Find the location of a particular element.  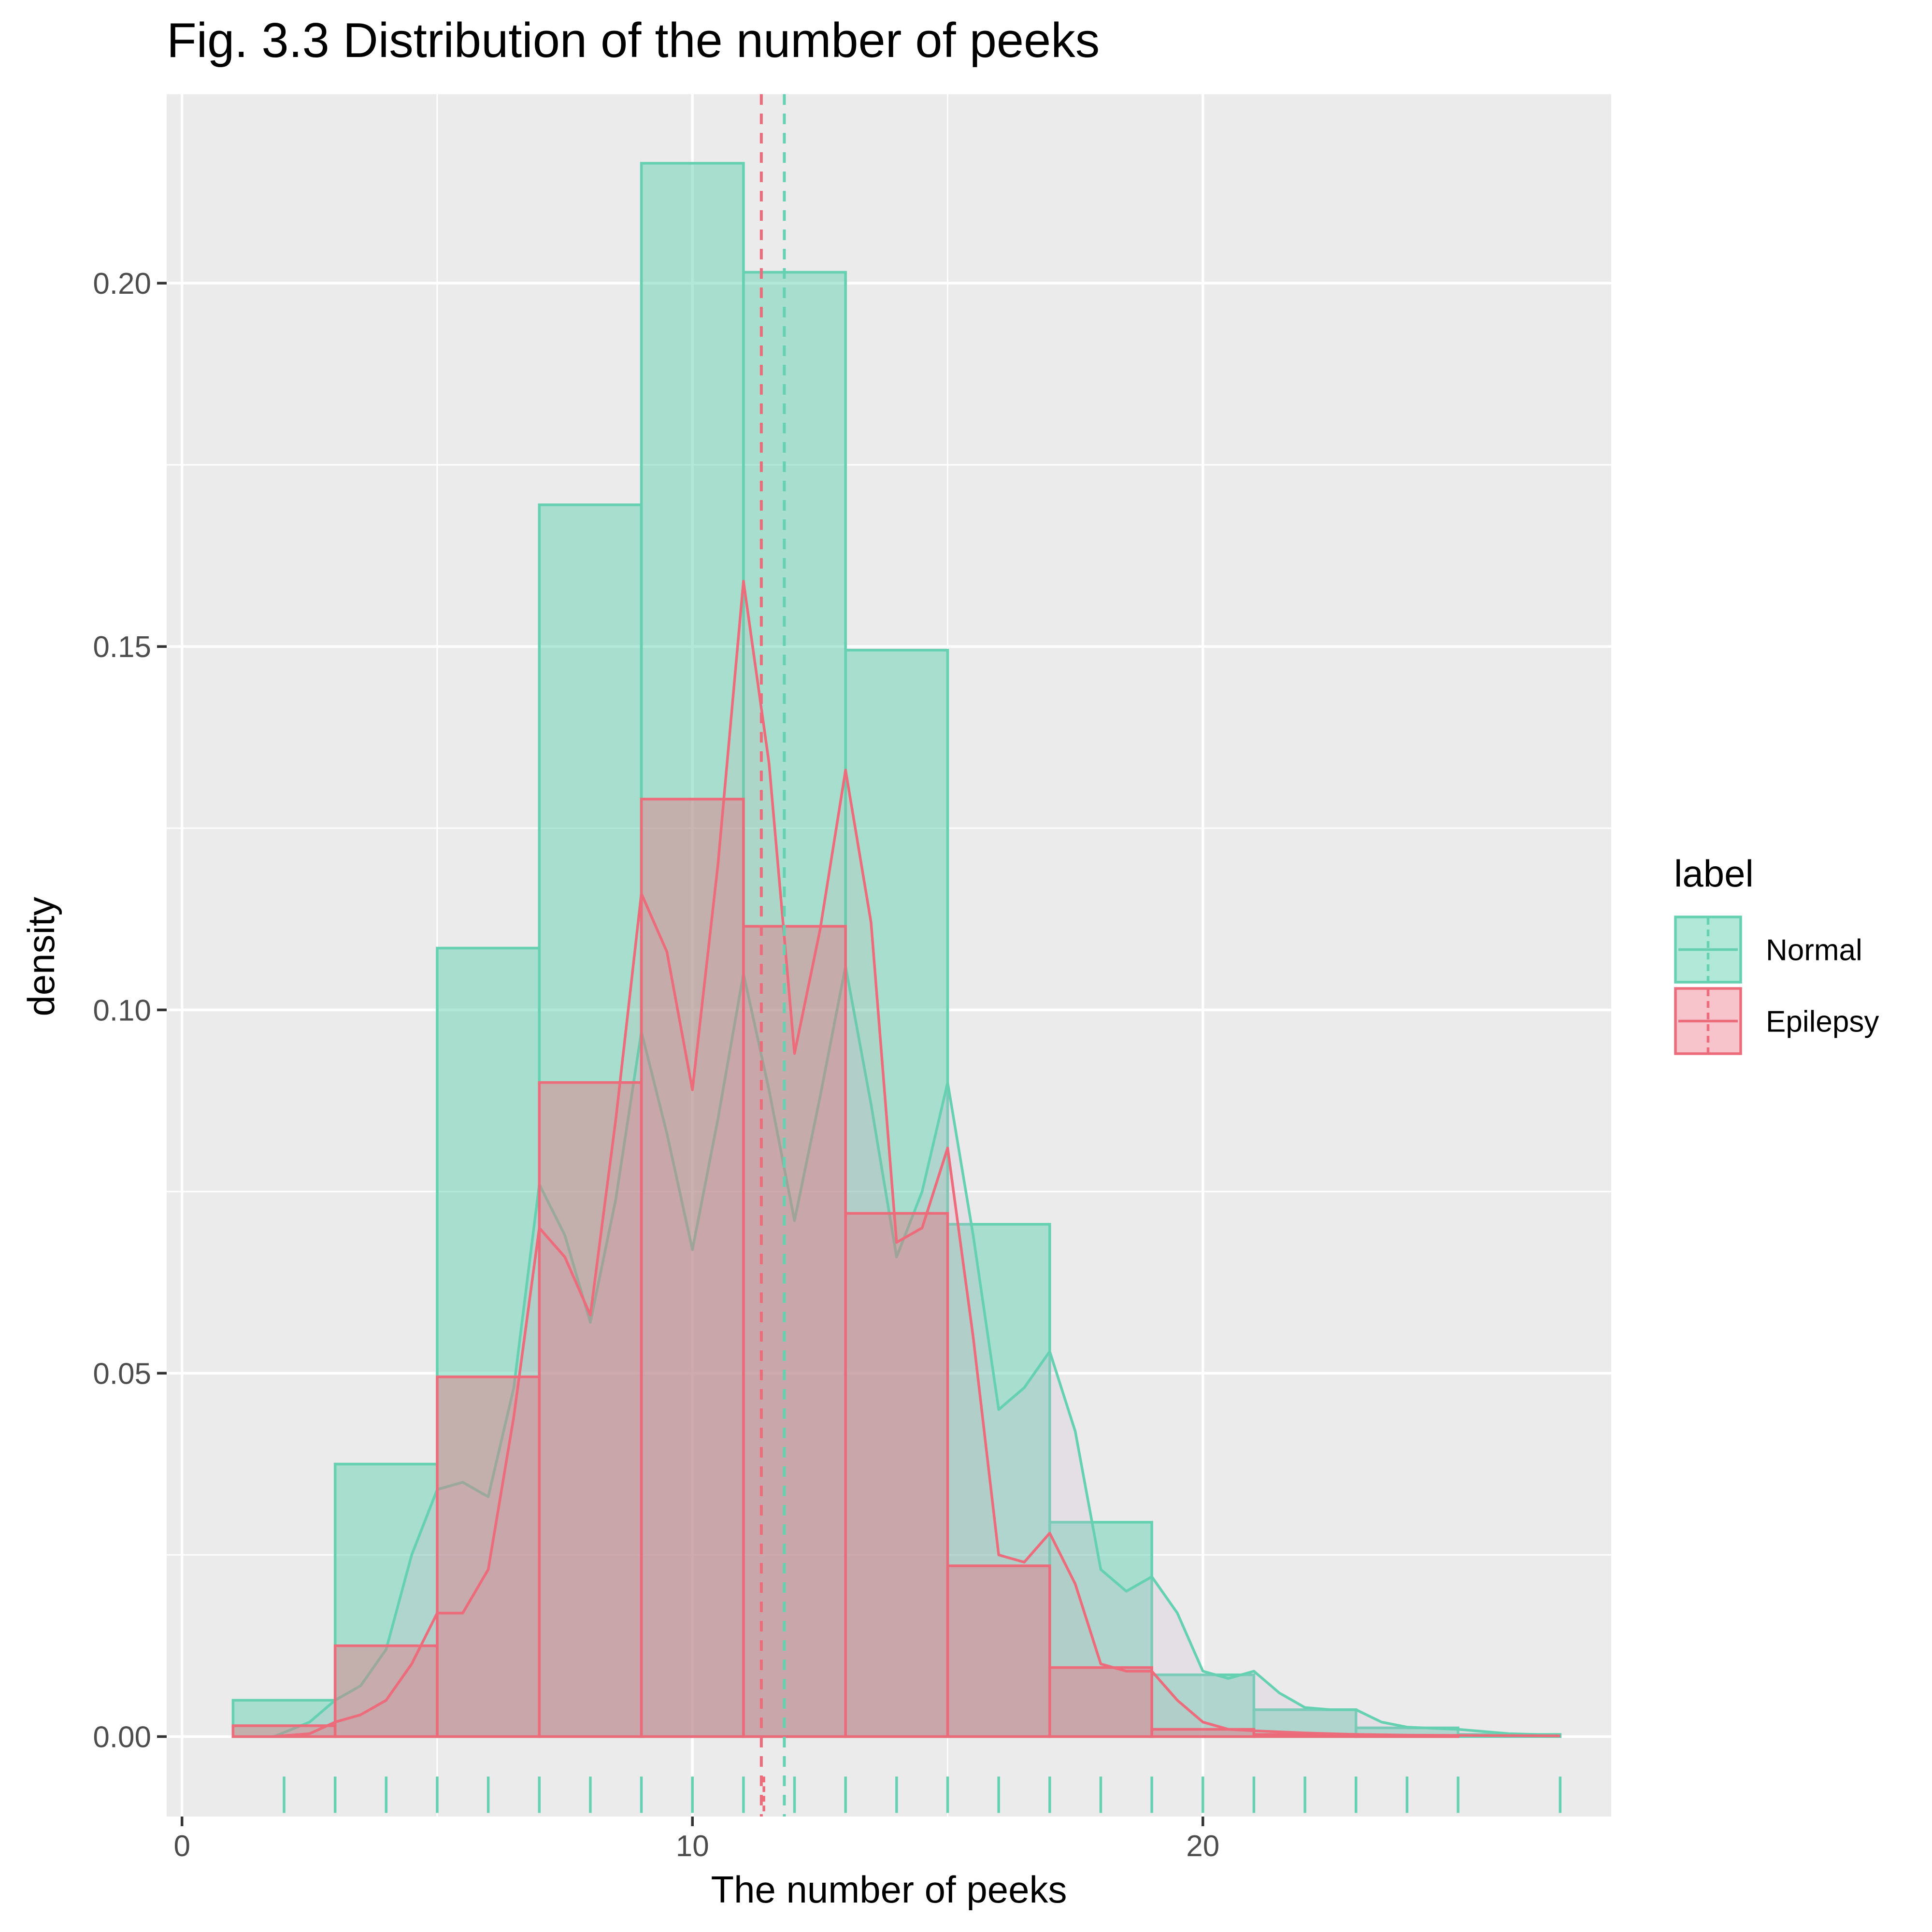

y-tick-label: 0.10 is located at coordinates (122, 1011).